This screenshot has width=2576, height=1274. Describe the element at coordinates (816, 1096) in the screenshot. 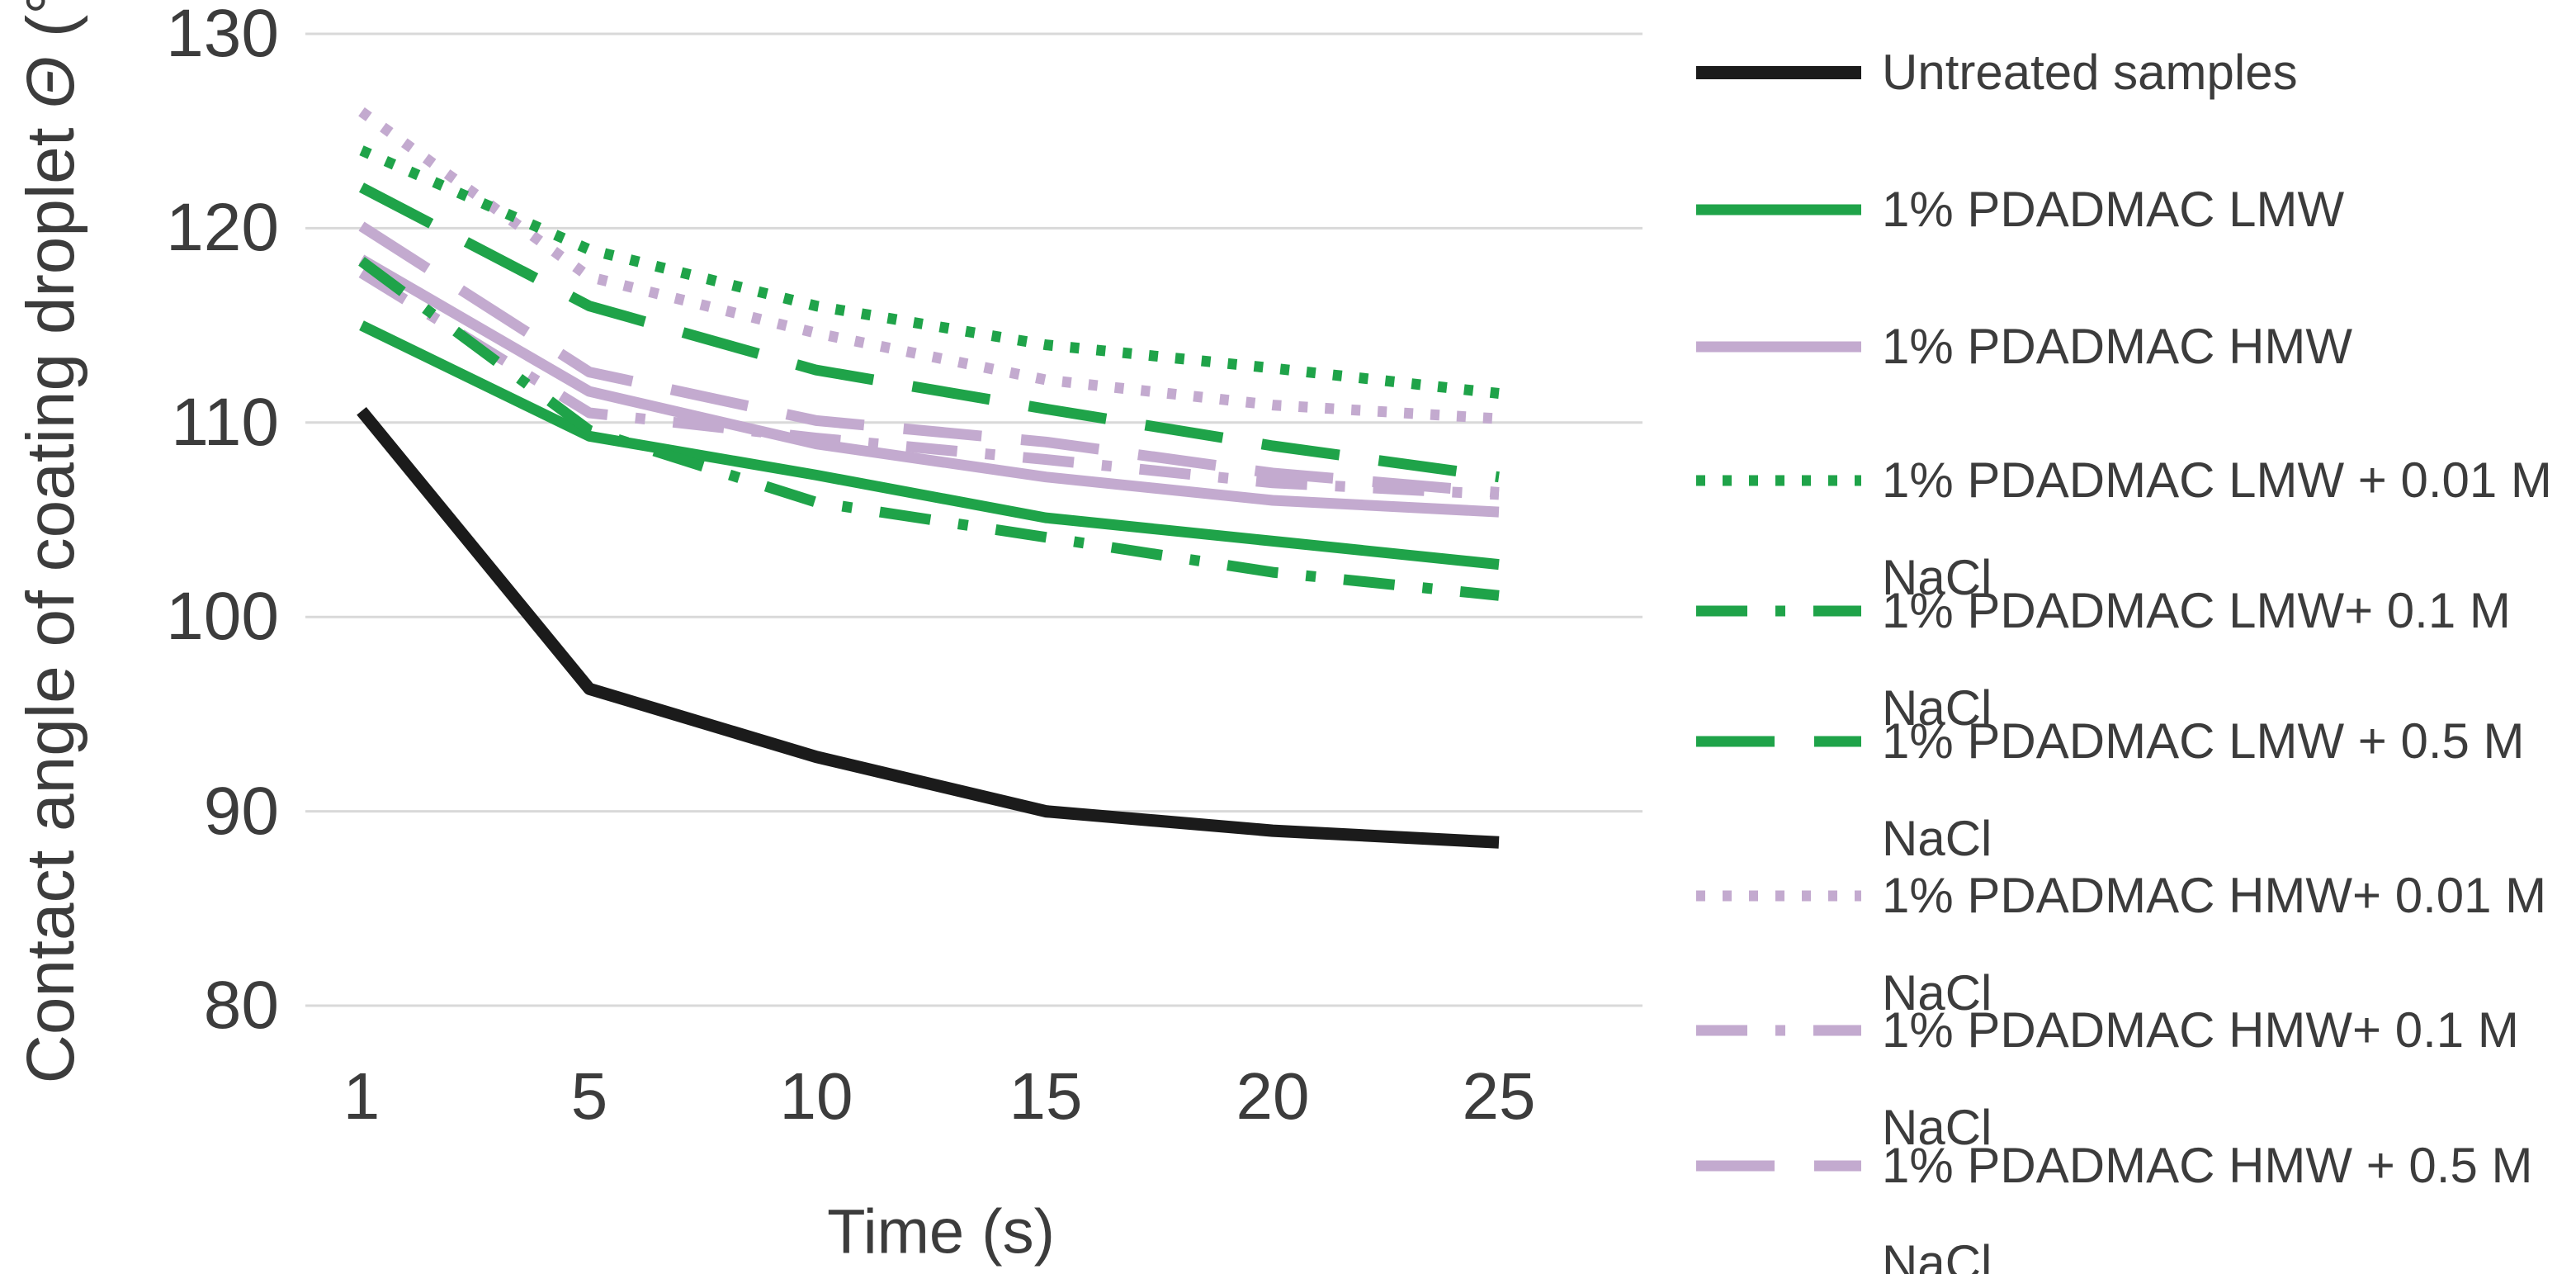

I see `x-tick-label-10: 10` at that location.